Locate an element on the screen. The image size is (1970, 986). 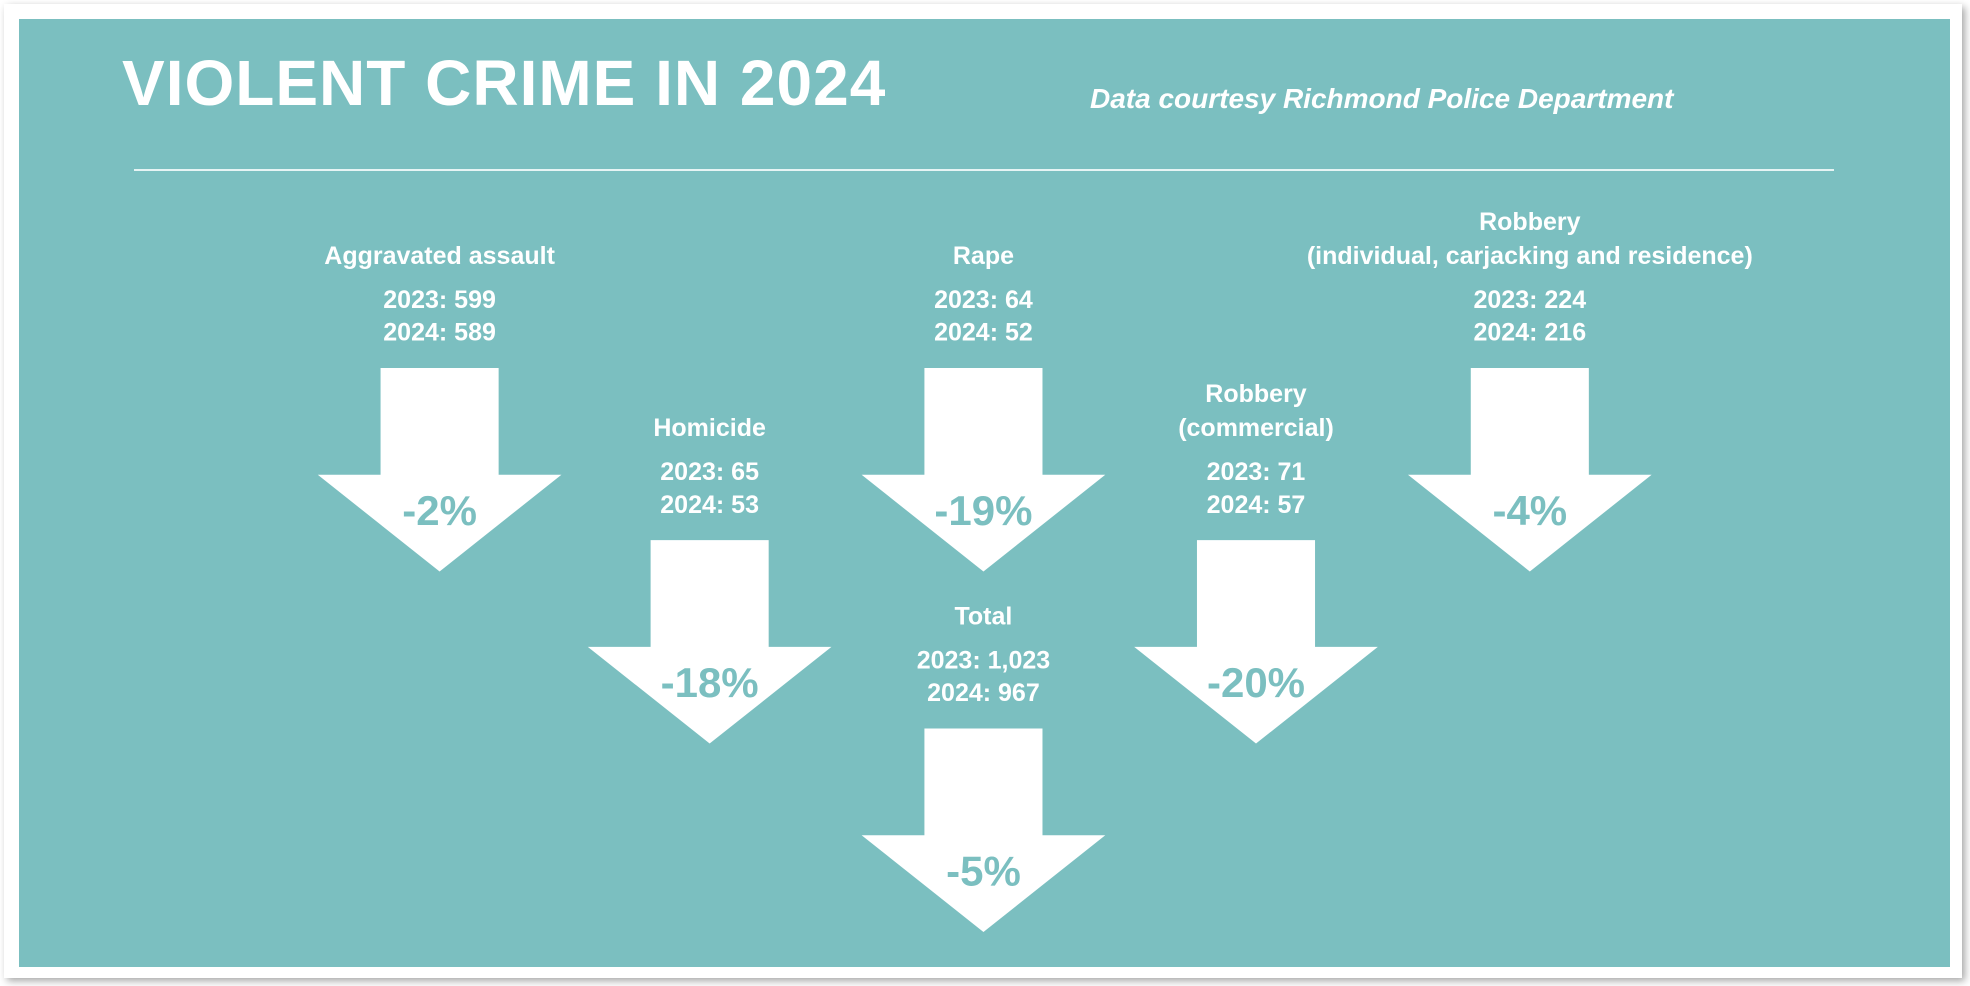
stat-line: 2024: 967 is located at coordinates (983, 693).